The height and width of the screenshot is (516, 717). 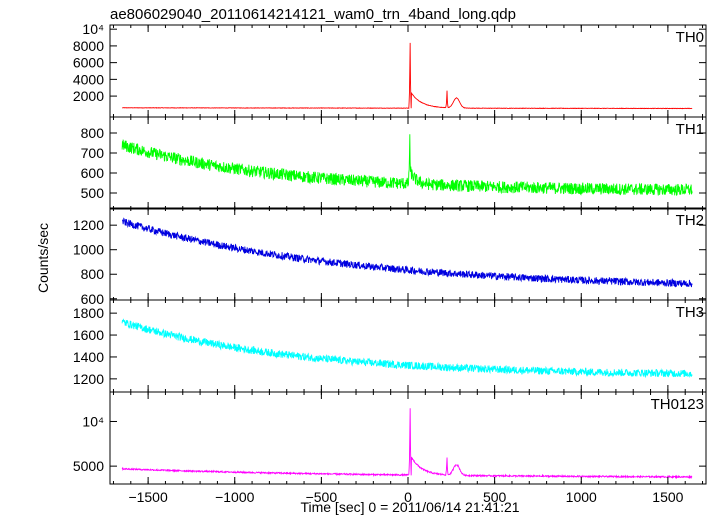 What do you see at coordinates (408, 497) in the screenshot?
I see `x-tick-label: 0` at bounding box center [408, 497].